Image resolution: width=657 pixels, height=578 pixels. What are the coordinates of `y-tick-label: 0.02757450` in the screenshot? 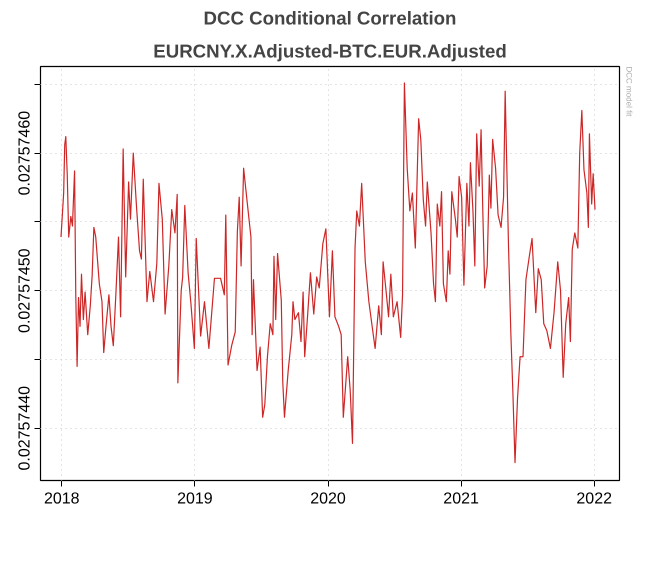 It's located at (25, 290).